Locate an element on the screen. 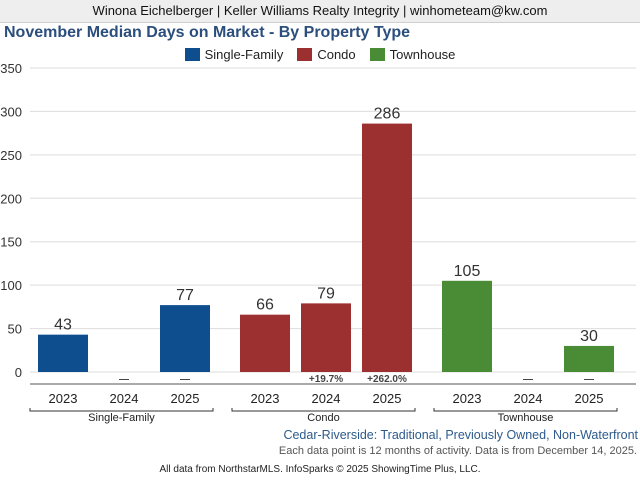  legend-item-single-family: Single-Family is located at coordinates (234, 54).